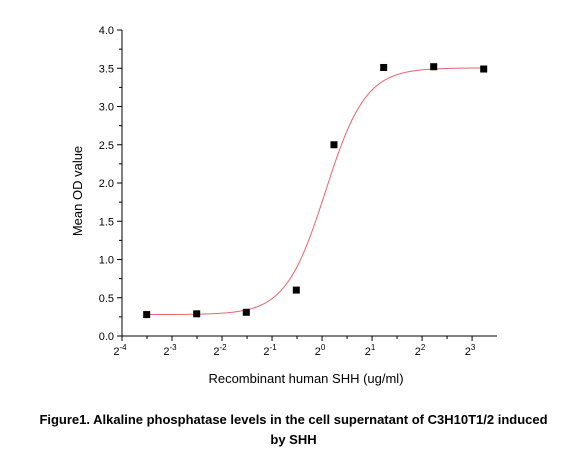 Image resolution: width=587 pixels, height=459 pixels. What do you see at coordinates (106, 69) in the screenshot?
I see `y-tick-label: 3.5` at bounding box center [106, 69].